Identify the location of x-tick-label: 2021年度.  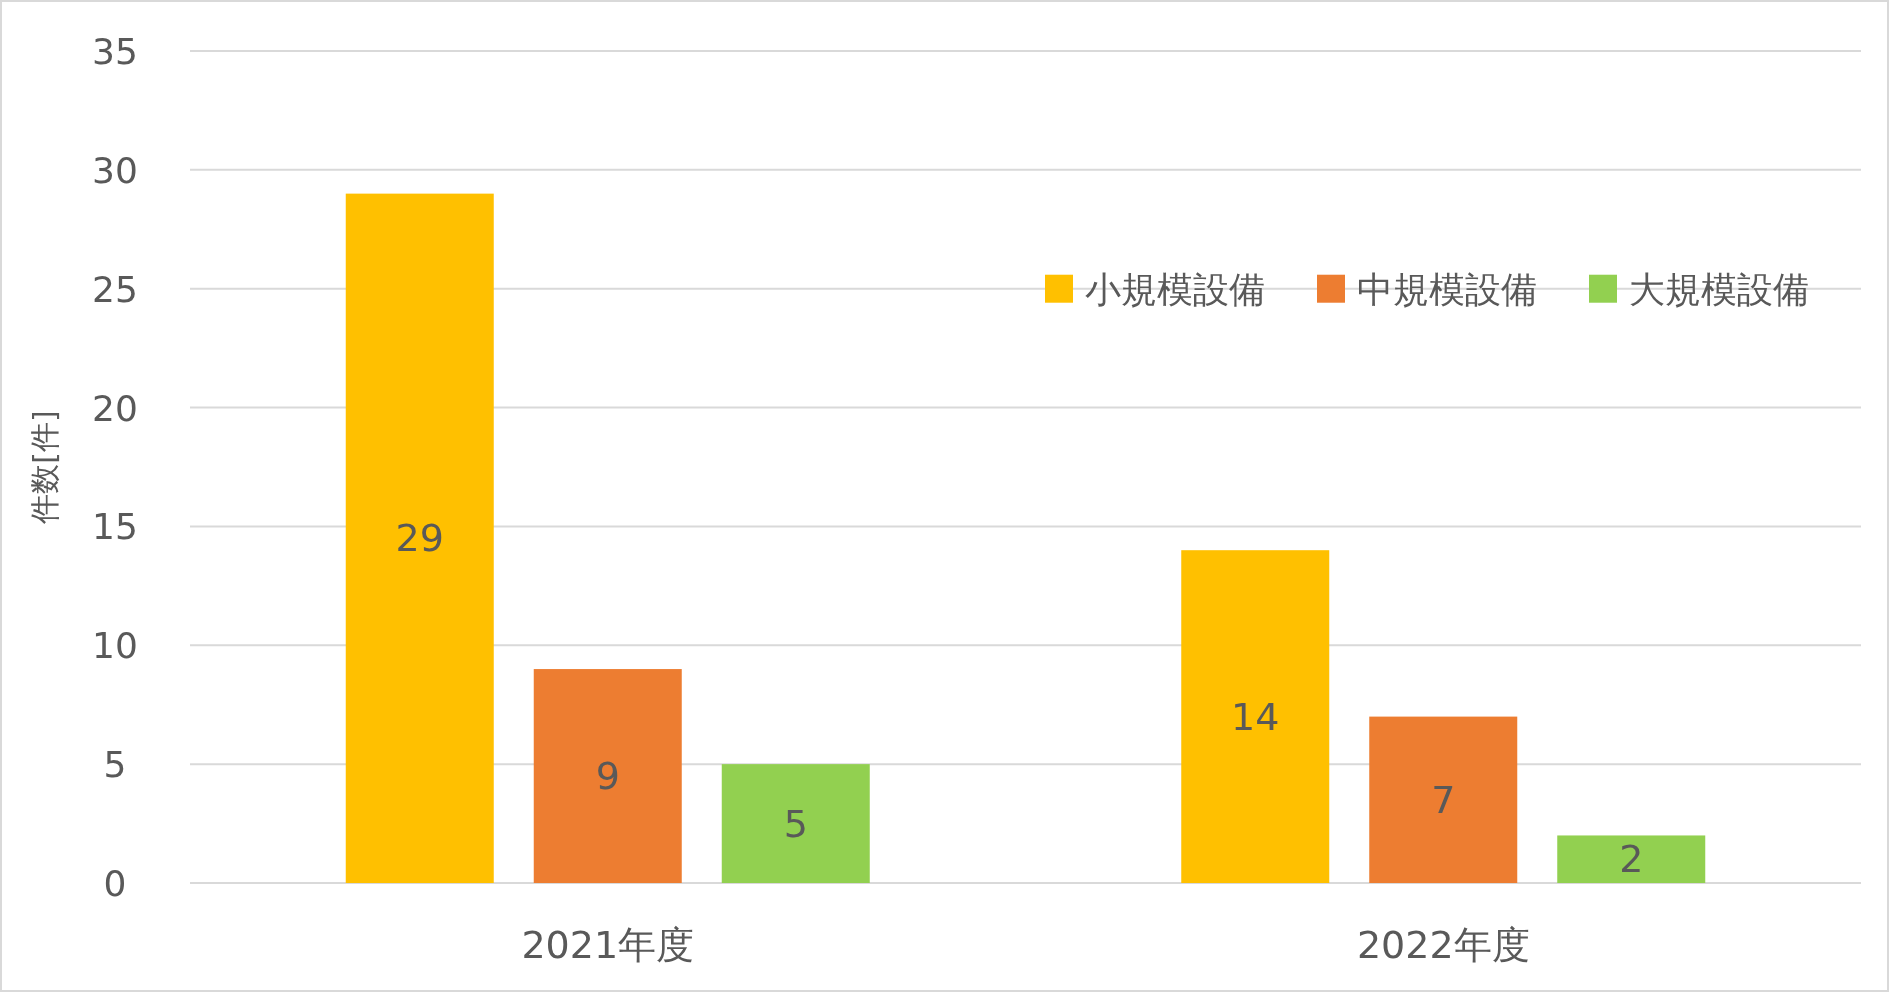
(608, 945).